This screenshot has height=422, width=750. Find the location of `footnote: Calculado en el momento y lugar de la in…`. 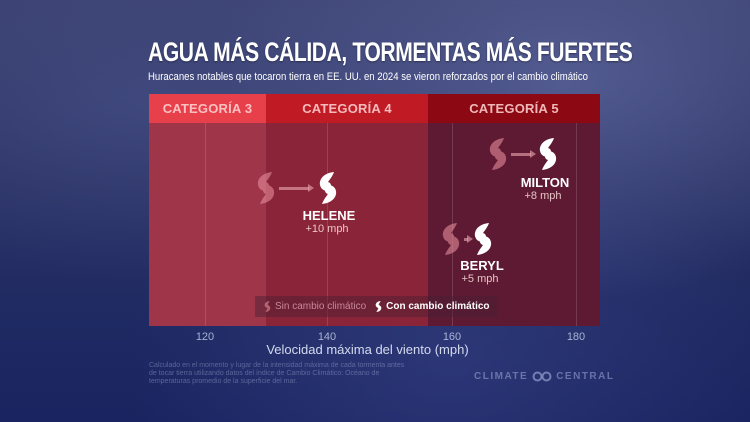

footnote: Calculado en el momento y lugar de la in… is located at coordinates (277, 373).